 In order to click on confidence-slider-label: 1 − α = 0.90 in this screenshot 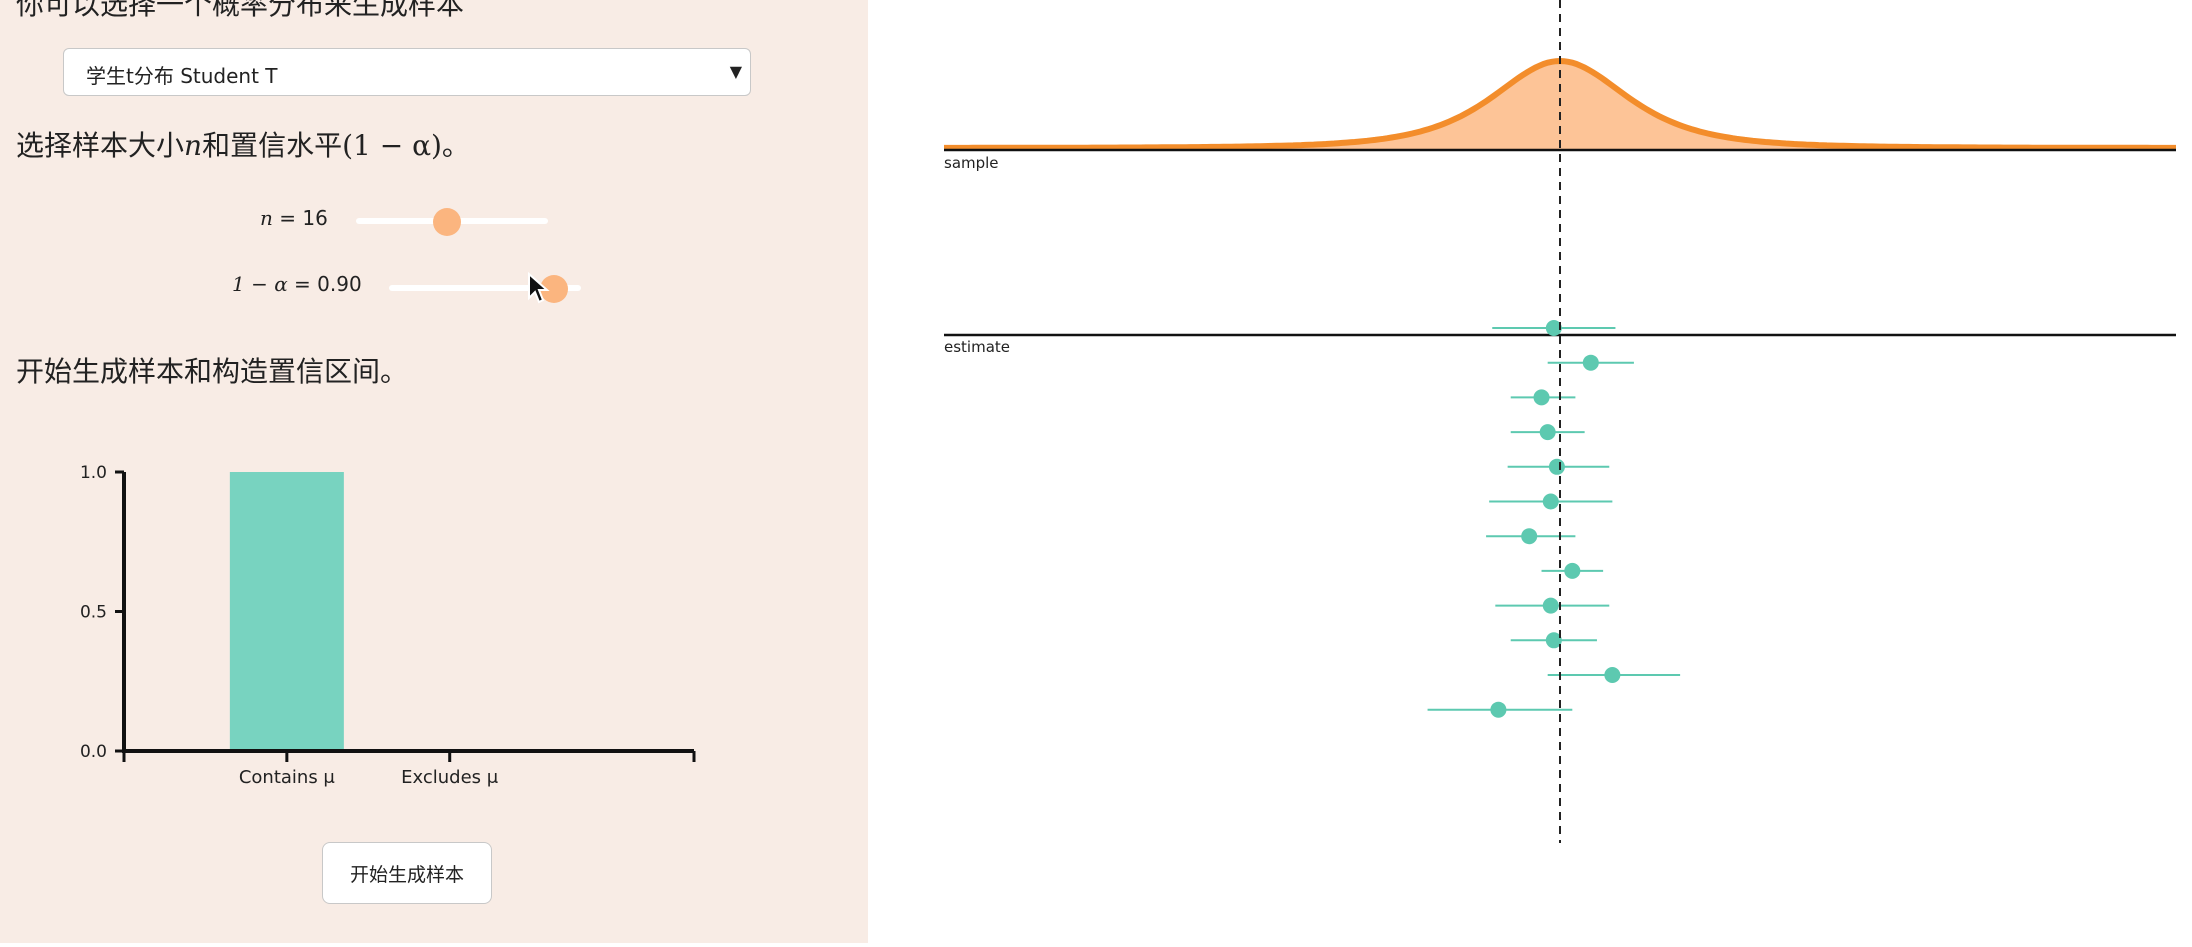, I will do `click(297, 284)`.